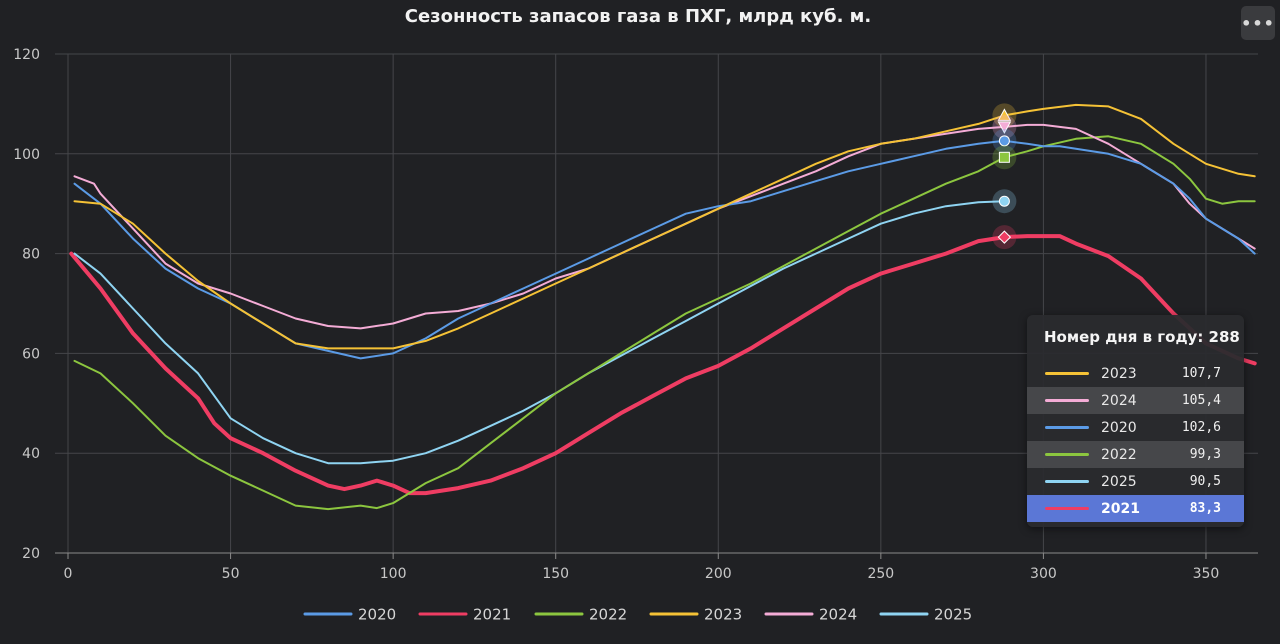 This screenshot has height=644, width=1280. Describe the element at coordinates (1119, 481) in the screenshot. I see `tooltip-year: 2025` at that location.